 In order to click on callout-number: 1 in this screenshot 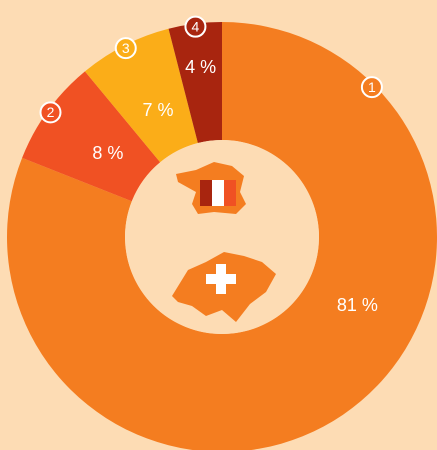, I will do `click(372, 87)`.